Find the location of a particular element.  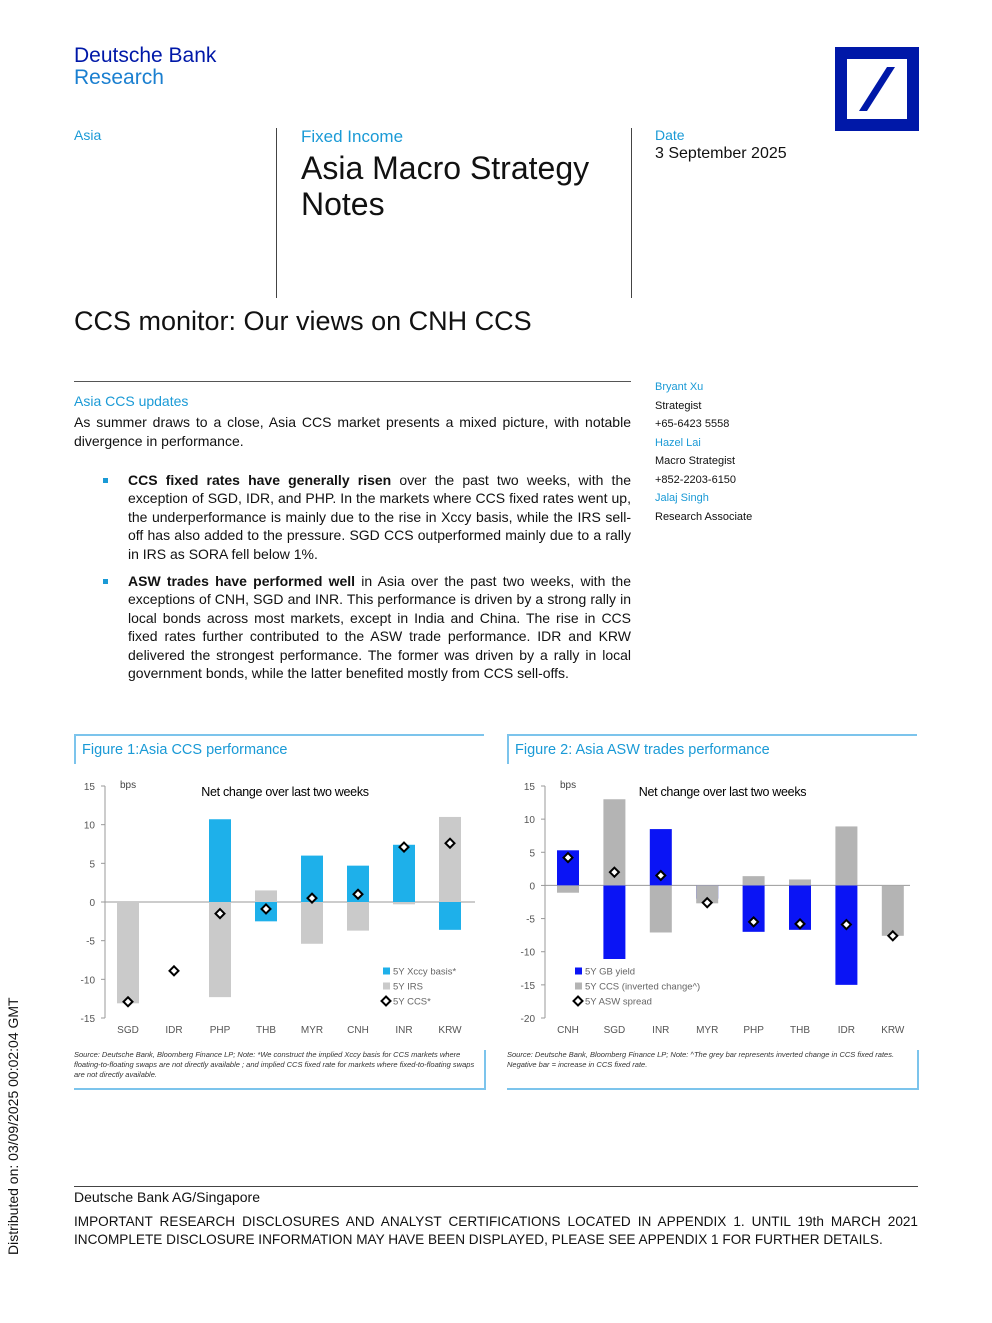

bullet-lead: CCS fixed rates have generally risen is located at coordinates (260, 480).